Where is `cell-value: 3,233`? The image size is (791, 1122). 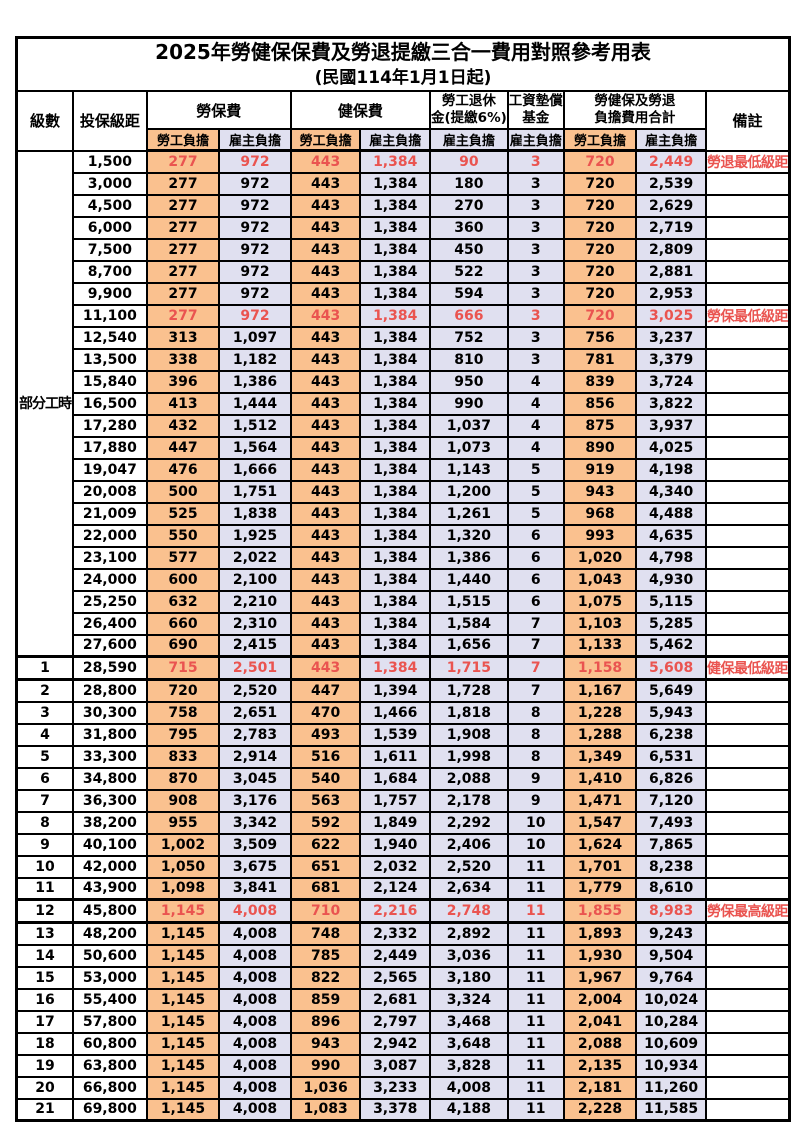 cell-value: 3,233 is located at coordinates (395, 1087).